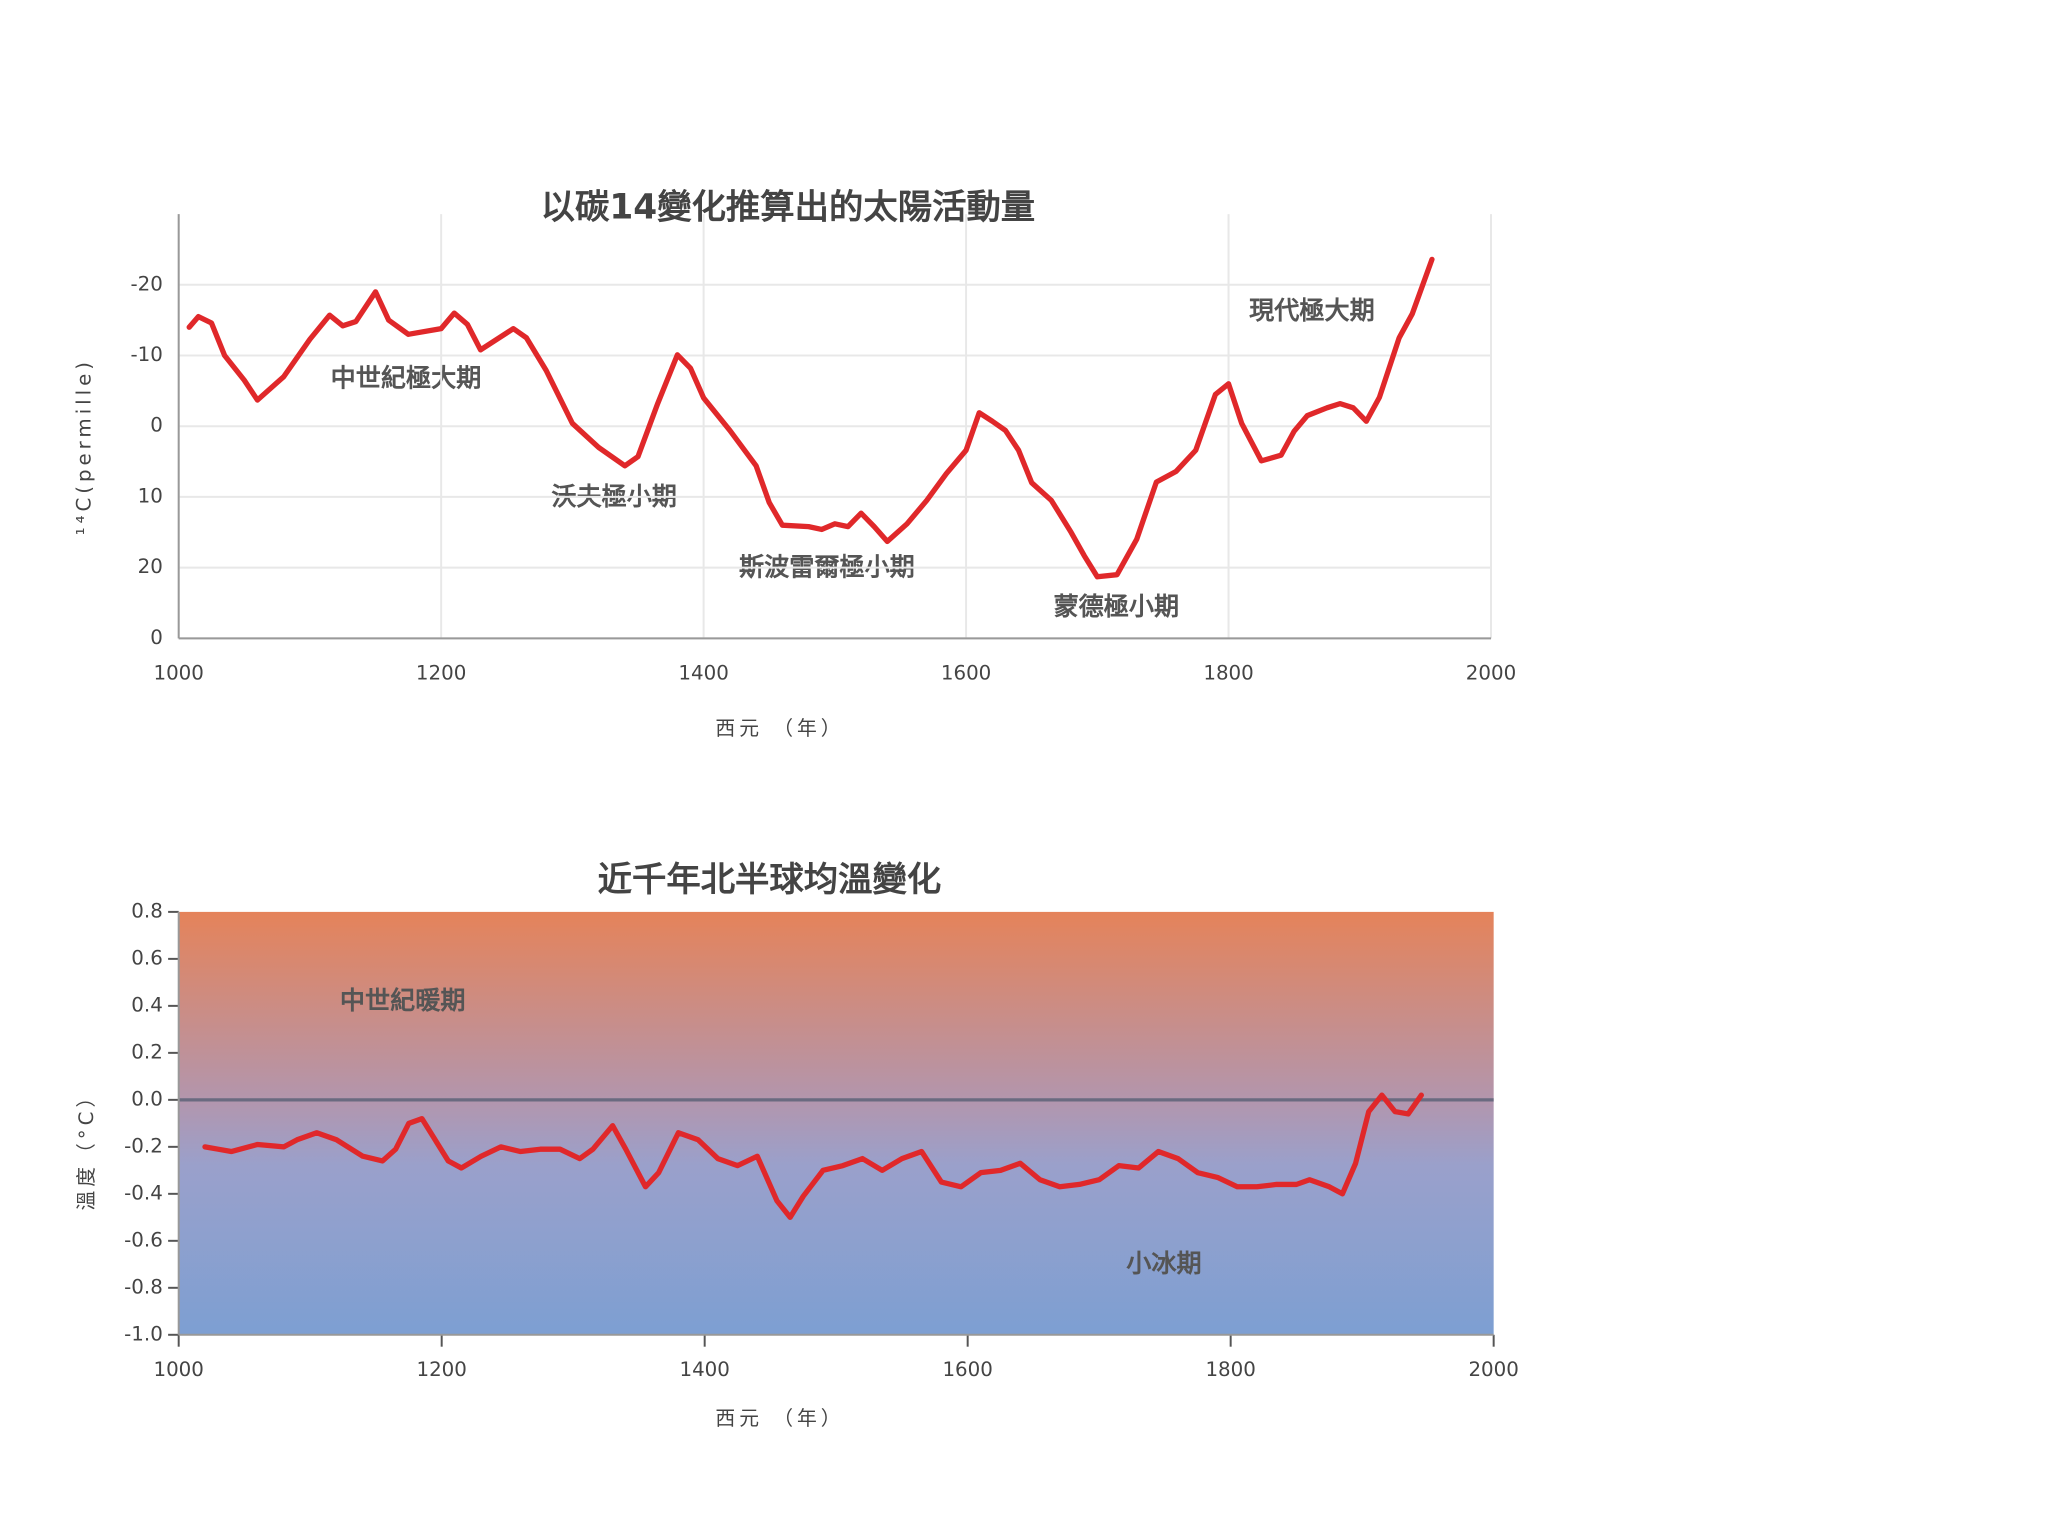 The width and height of the screenshot is (2049, 1537). I want to click on y-tick-label: 20, so click(150, 566).